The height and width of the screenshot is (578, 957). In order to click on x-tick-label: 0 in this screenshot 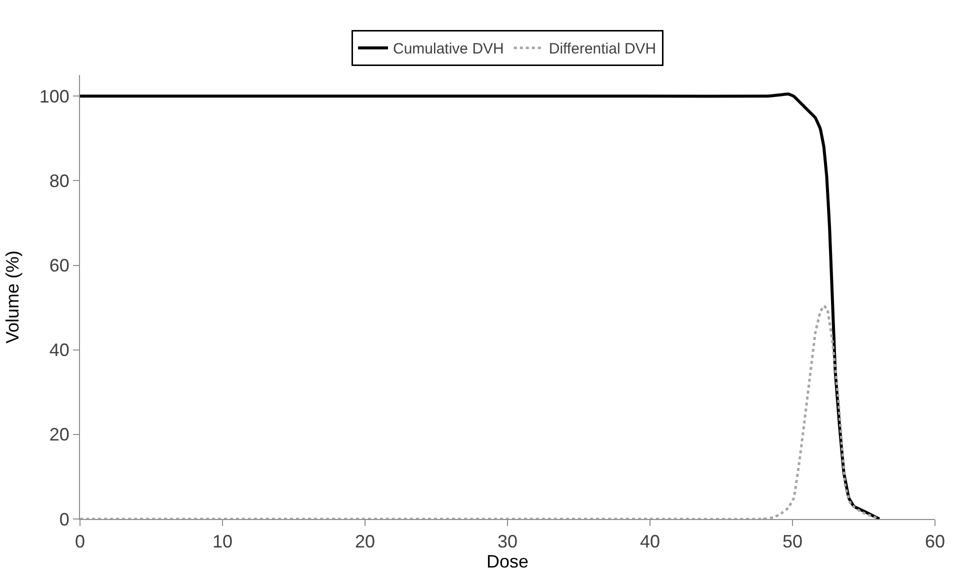, I will do `click(80, 542)`.